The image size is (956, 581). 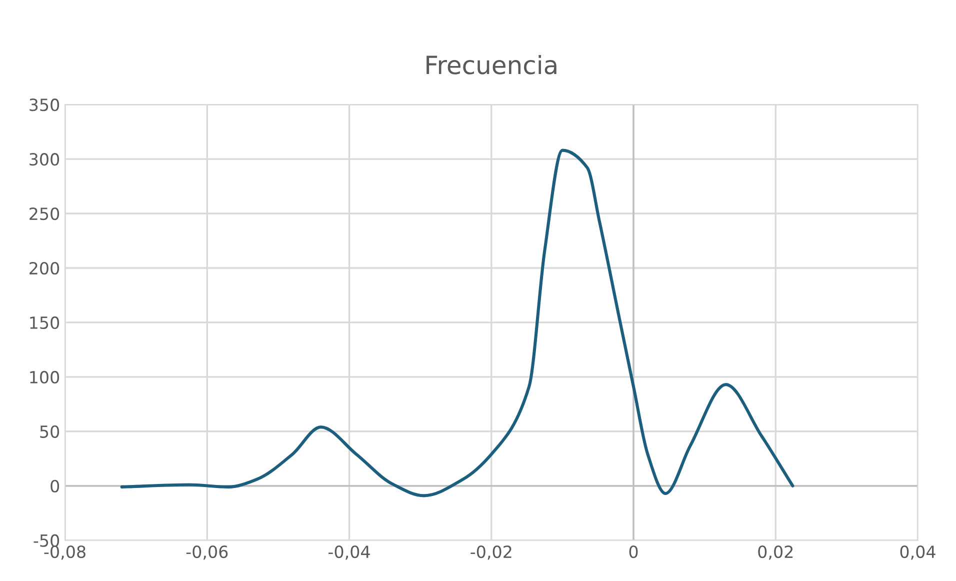 What do you see at coordinates (47, 540) in the screenshot?
I see `y-tick-label: -50` at bounding box center [47, 540].